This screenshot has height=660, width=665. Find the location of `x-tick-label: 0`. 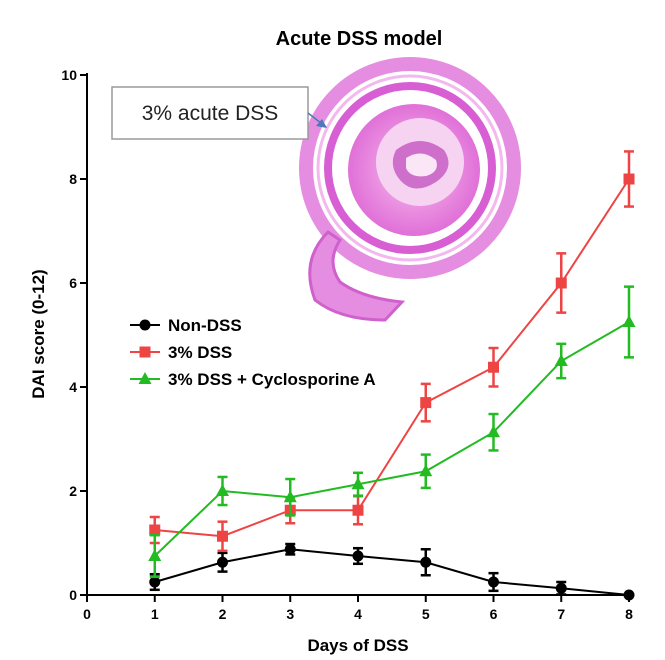

x-tick-label: 0 is located at coordinates (87, 614).